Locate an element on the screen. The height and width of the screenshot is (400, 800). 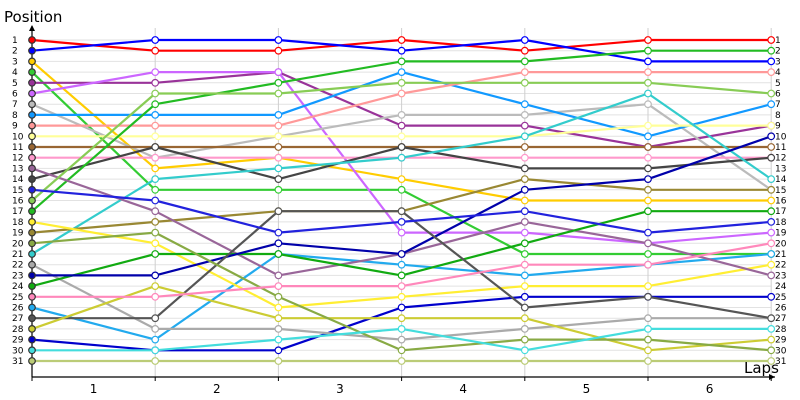
y-tick-label-left: 5 is located at coordinates (15, 84).